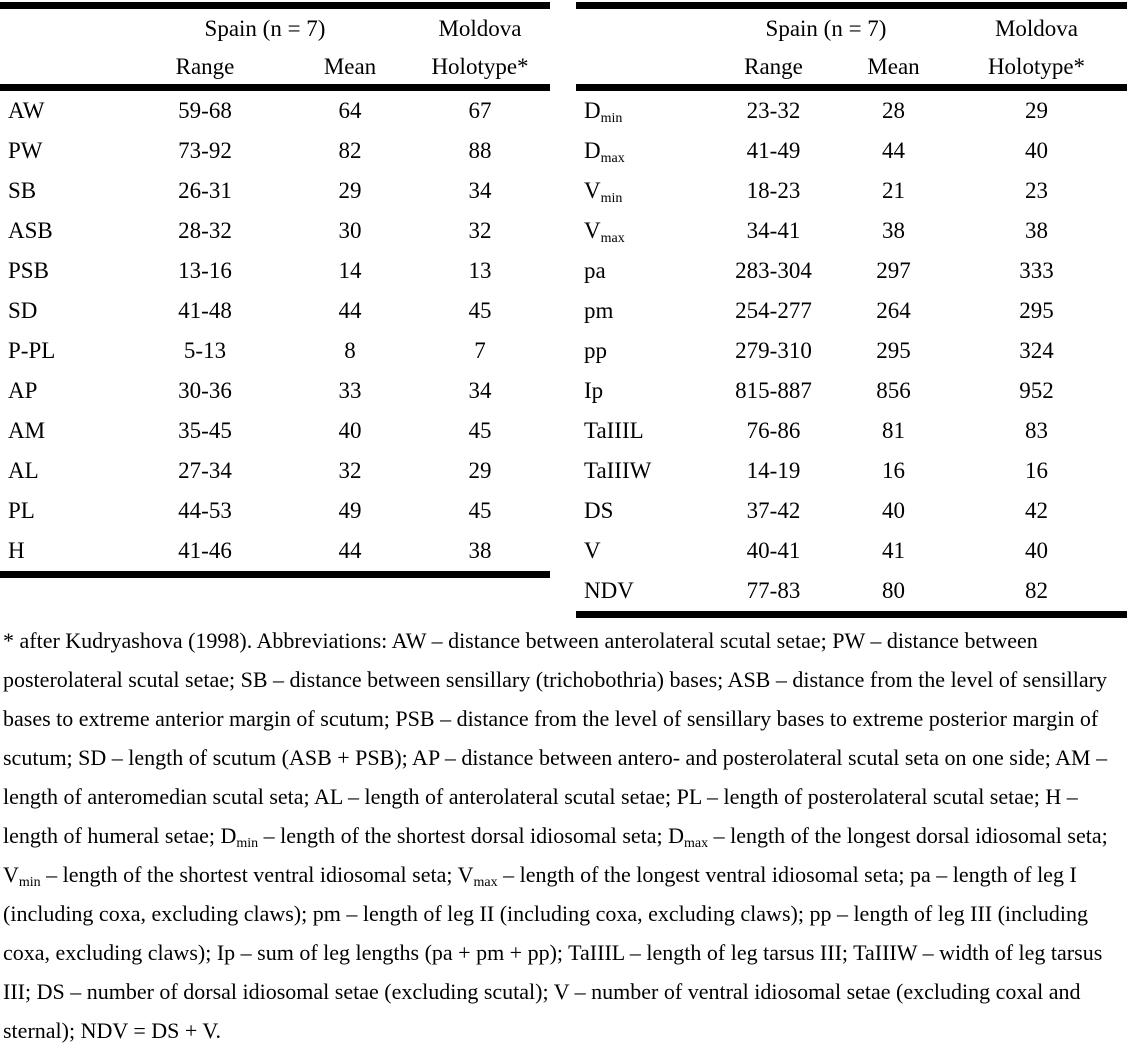 This screenshot has width=1127, height=1050. I want to click on row-label: AW, so click(26, 110).